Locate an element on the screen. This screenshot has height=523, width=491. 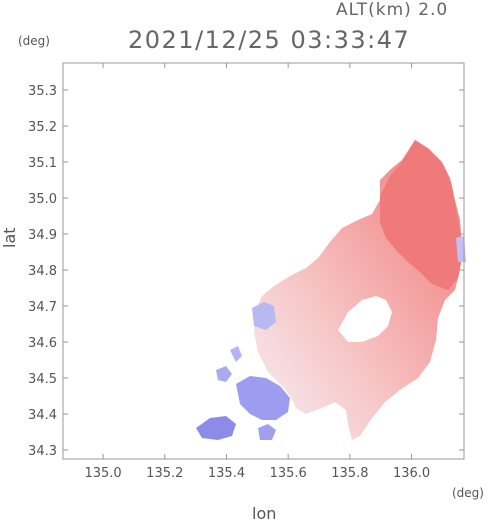
y-tick-label: 34.6 is located at coordinates (42, 343).